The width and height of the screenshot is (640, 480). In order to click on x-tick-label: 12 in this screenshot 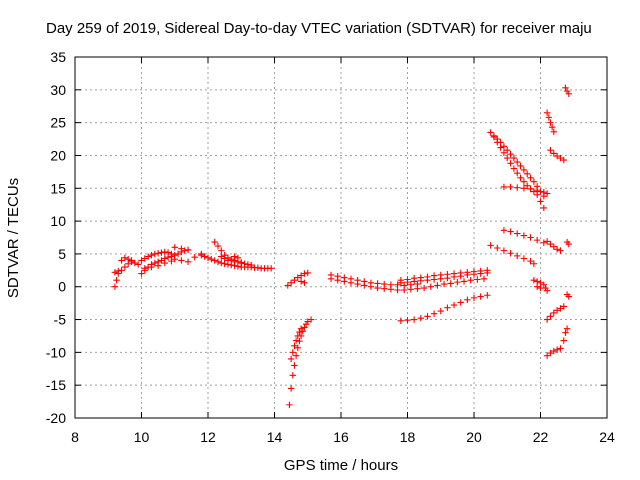, I will do `click(208, 437)`.